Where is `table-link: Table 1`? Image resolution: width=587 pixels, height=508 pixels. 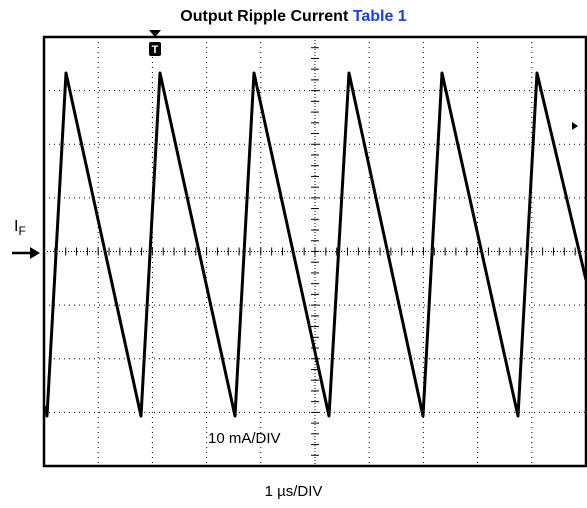 table-link: Table 1 is located at coordinates (379, 16).